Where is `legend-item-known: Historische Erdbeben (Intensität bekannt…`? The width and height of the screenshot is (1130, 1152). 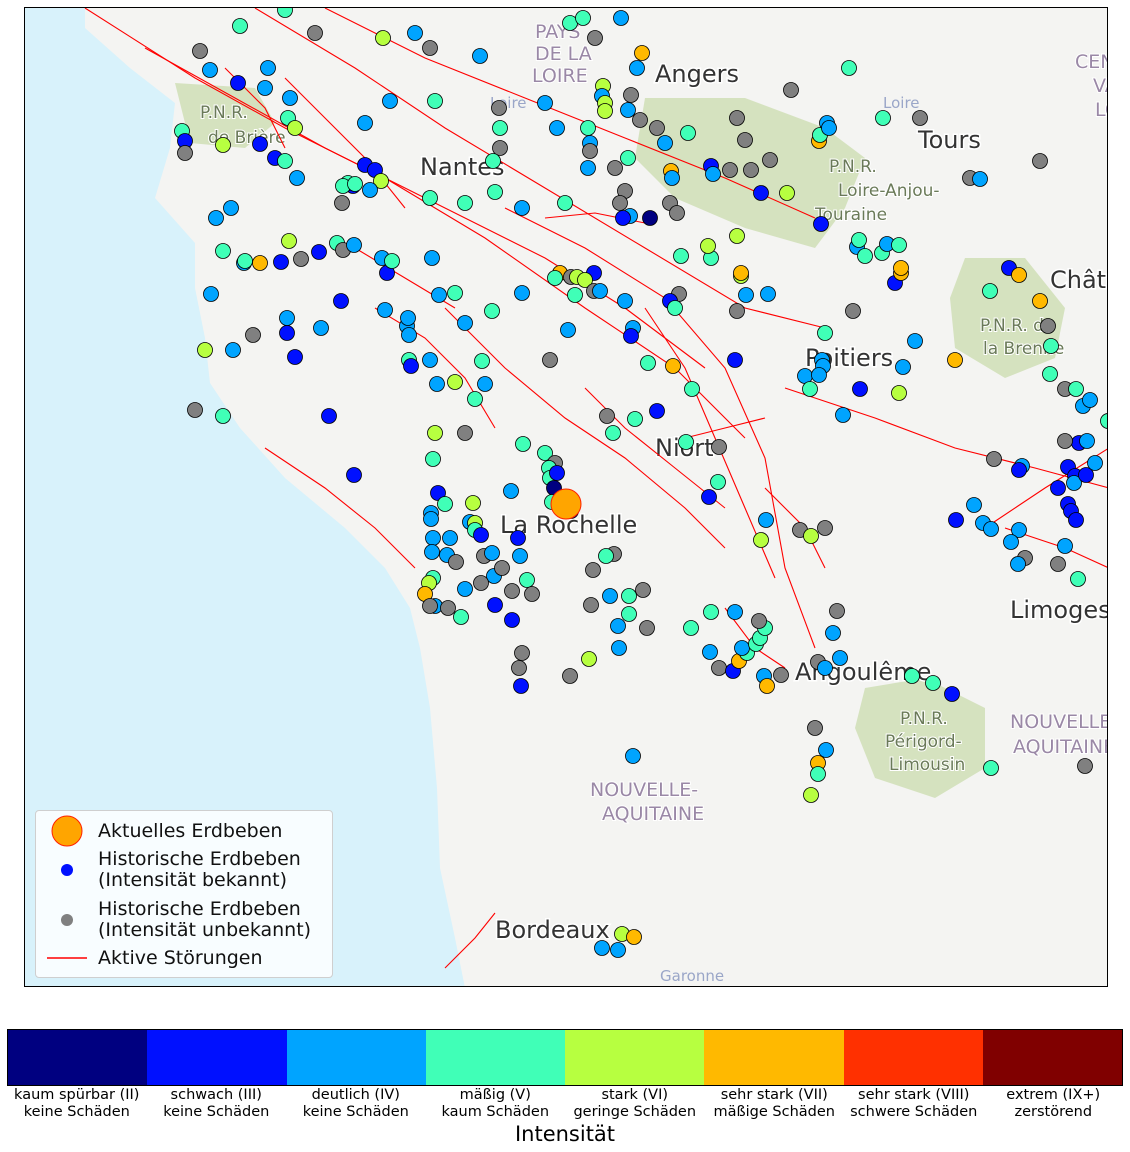 legend-item-known: Historische Erdbeben (Intensität bekannt… is located at coordinates (168, 870).